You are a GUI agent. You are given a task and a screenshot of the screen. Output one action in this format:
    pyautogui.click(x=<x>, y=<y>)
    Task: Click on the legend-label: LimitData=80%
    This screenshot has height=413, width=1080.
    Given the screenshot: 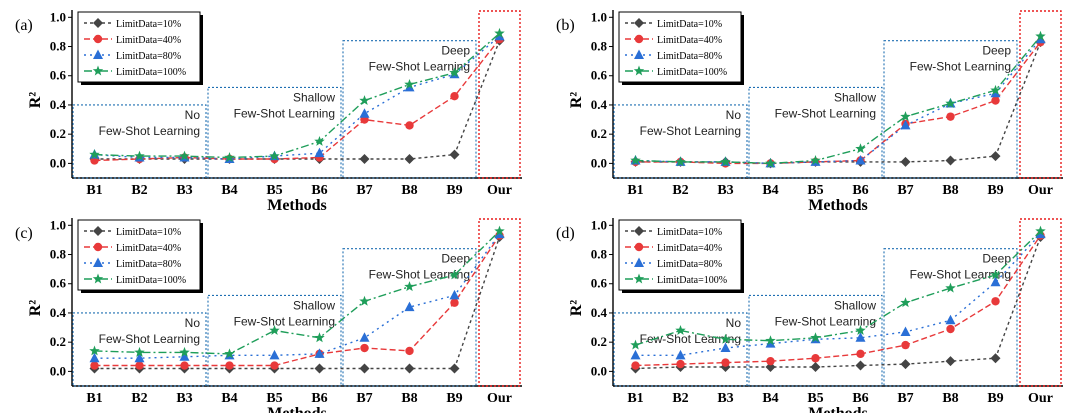 What is the action you would take?
    pyautogui.click(x=689, y=264)
    